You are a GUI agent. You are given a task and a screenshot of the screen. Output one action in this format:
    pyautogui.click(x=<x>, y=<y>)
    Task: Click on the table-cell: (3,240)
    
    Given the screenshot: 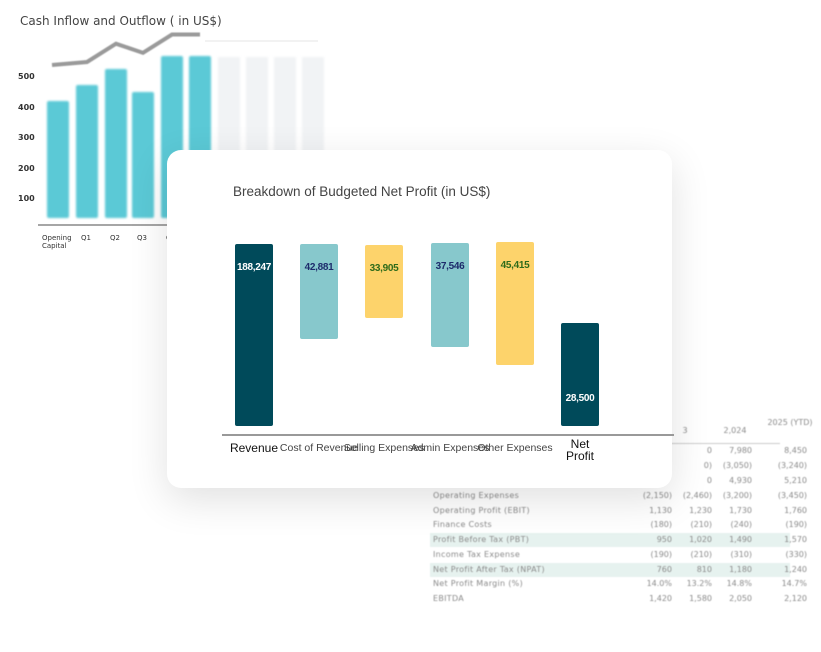 What is the action you would take?
    pyautogui.click(x=792, y=465)
    